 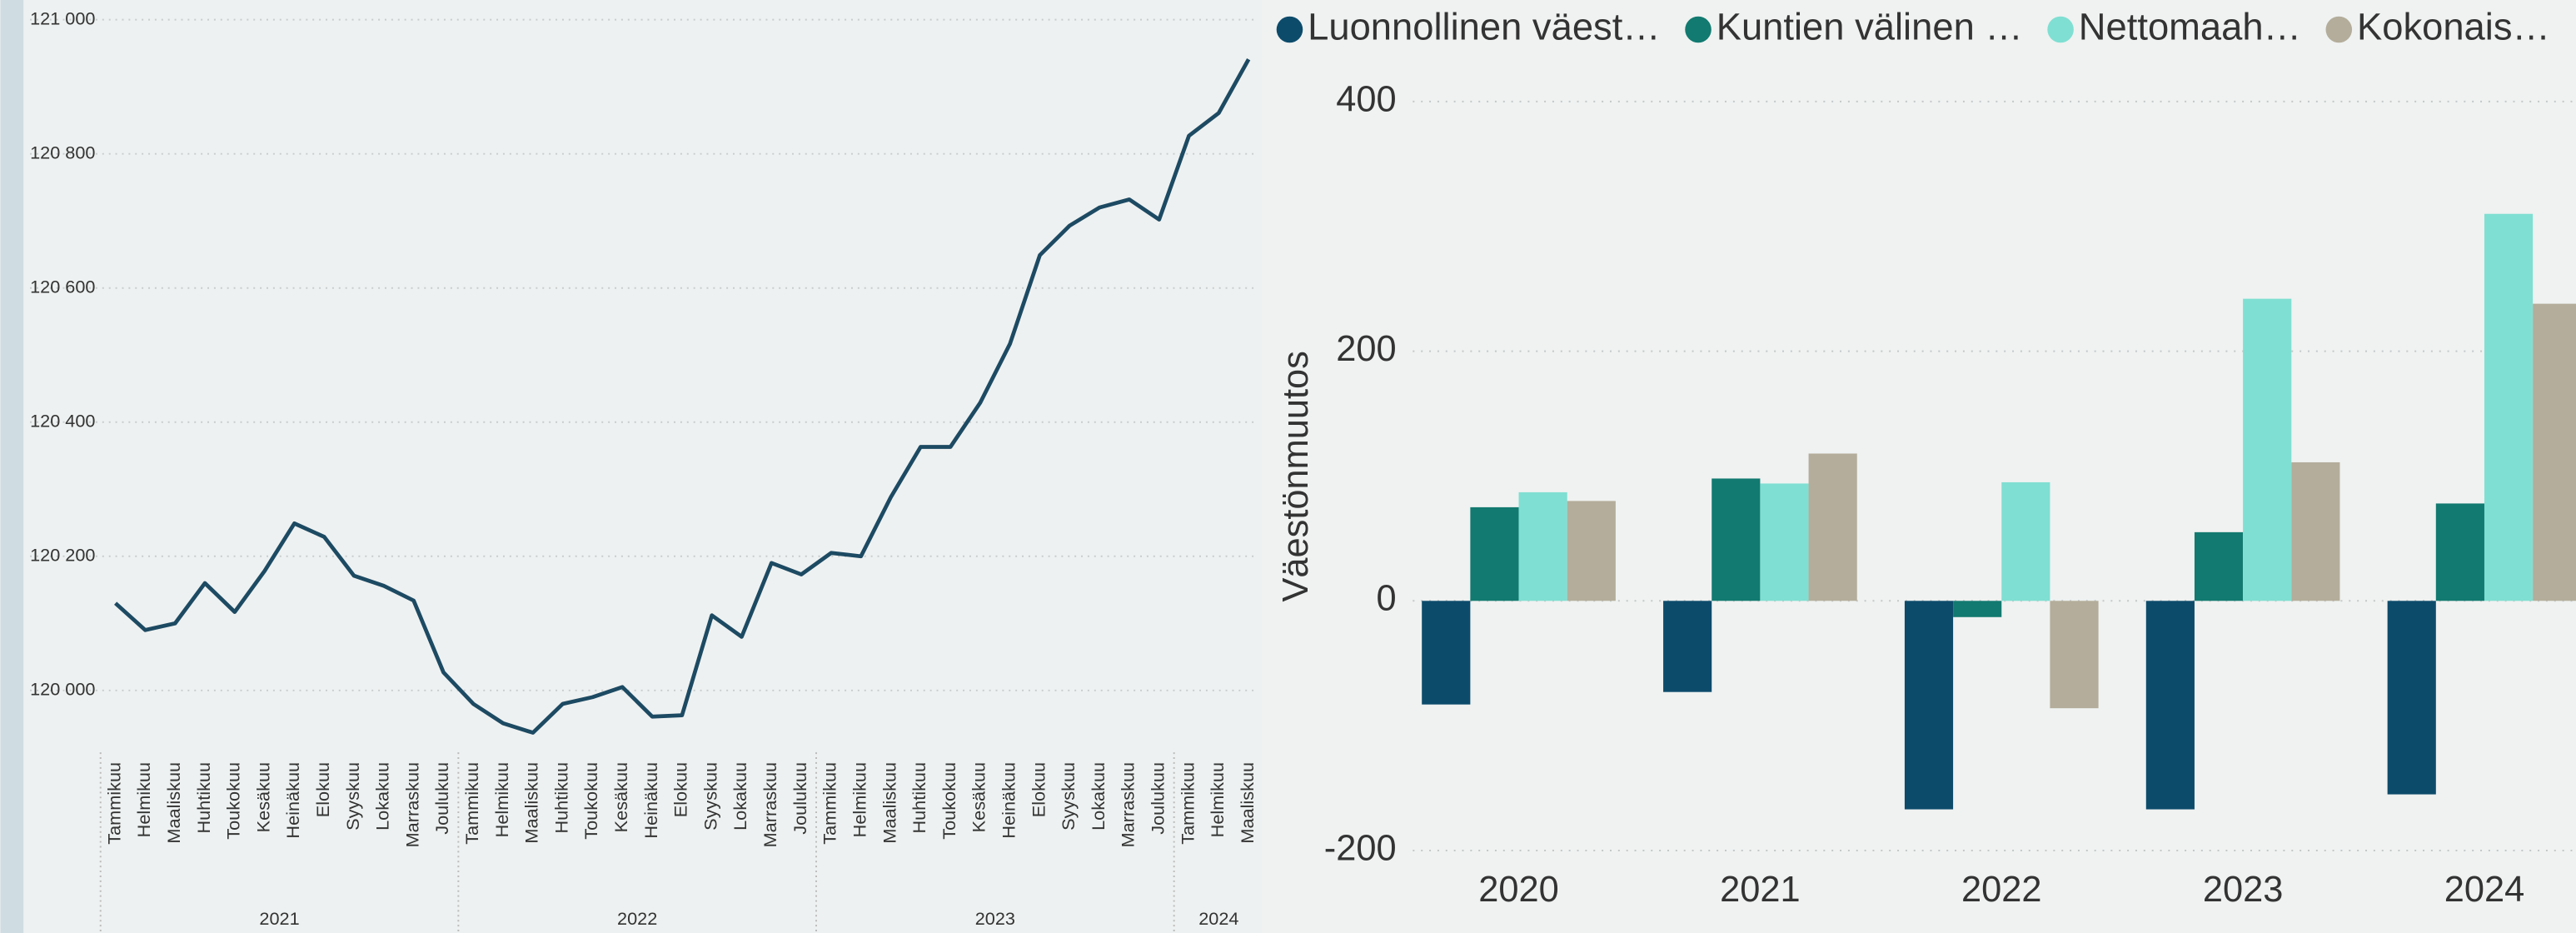 I want to click on y-tick-label: 0, so click(x=1387, y=599).